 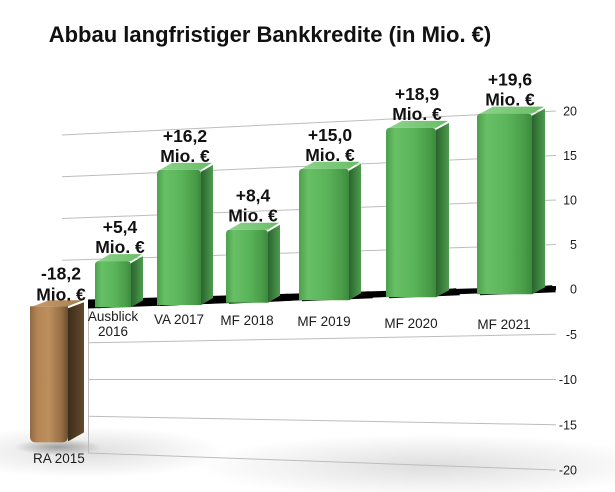 I want to click on y-tick-label--5: -5, so click(x=571, y=335).